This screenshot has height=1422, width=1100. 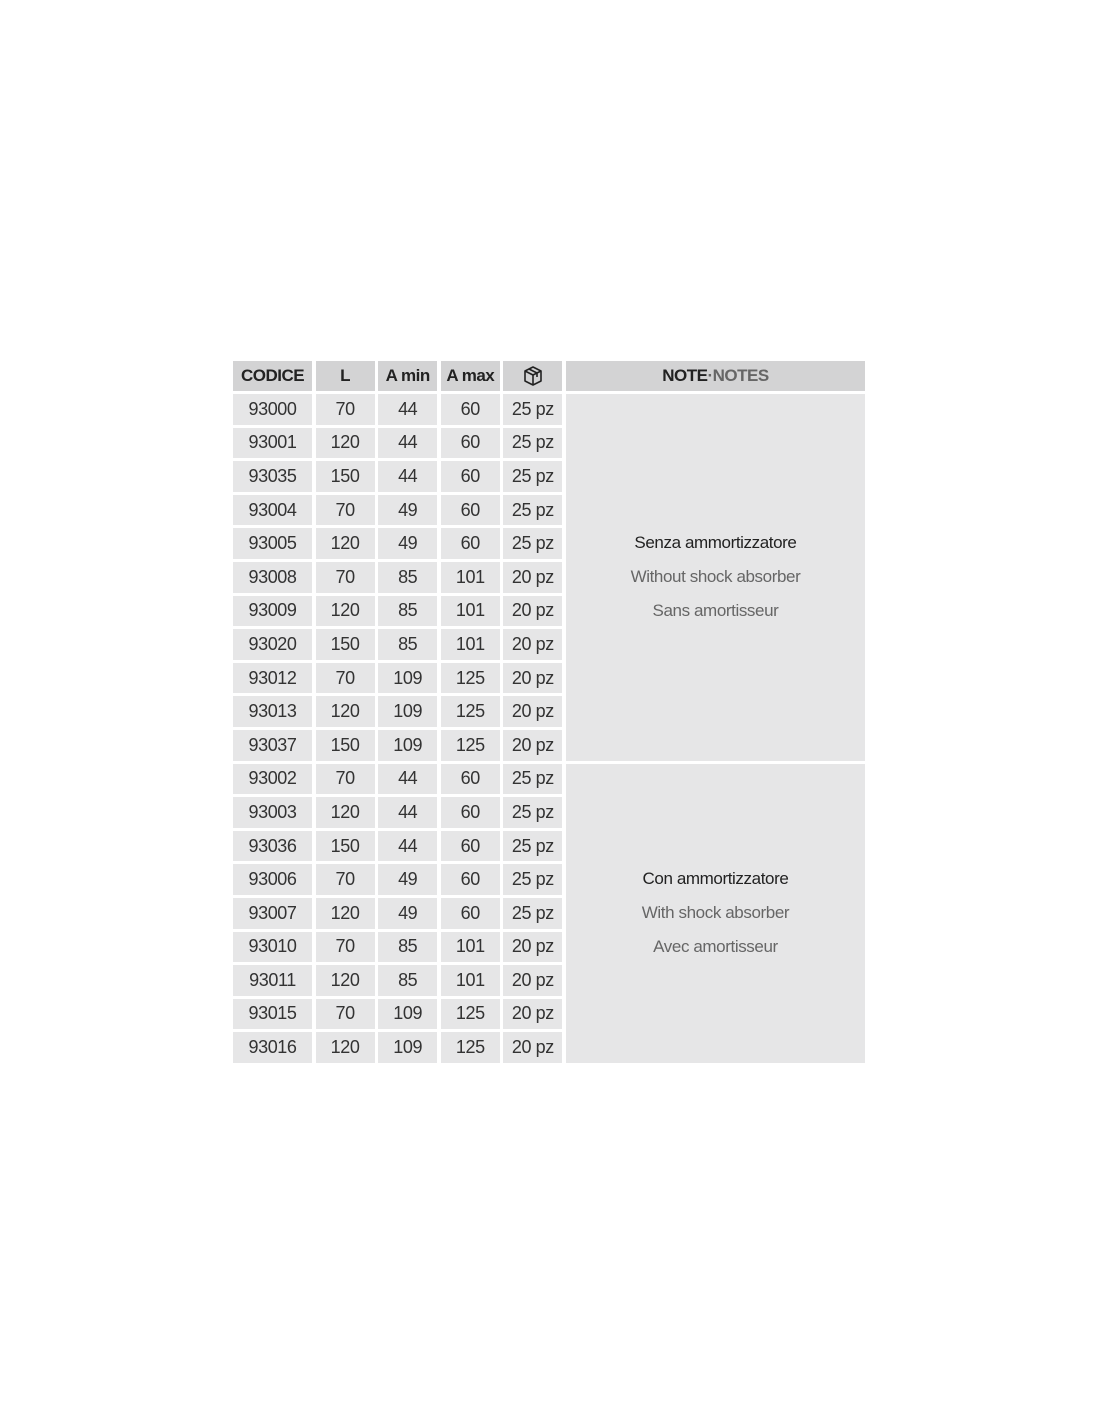 I want to click on cell-codice: 93005, so click(x=272, y=543).